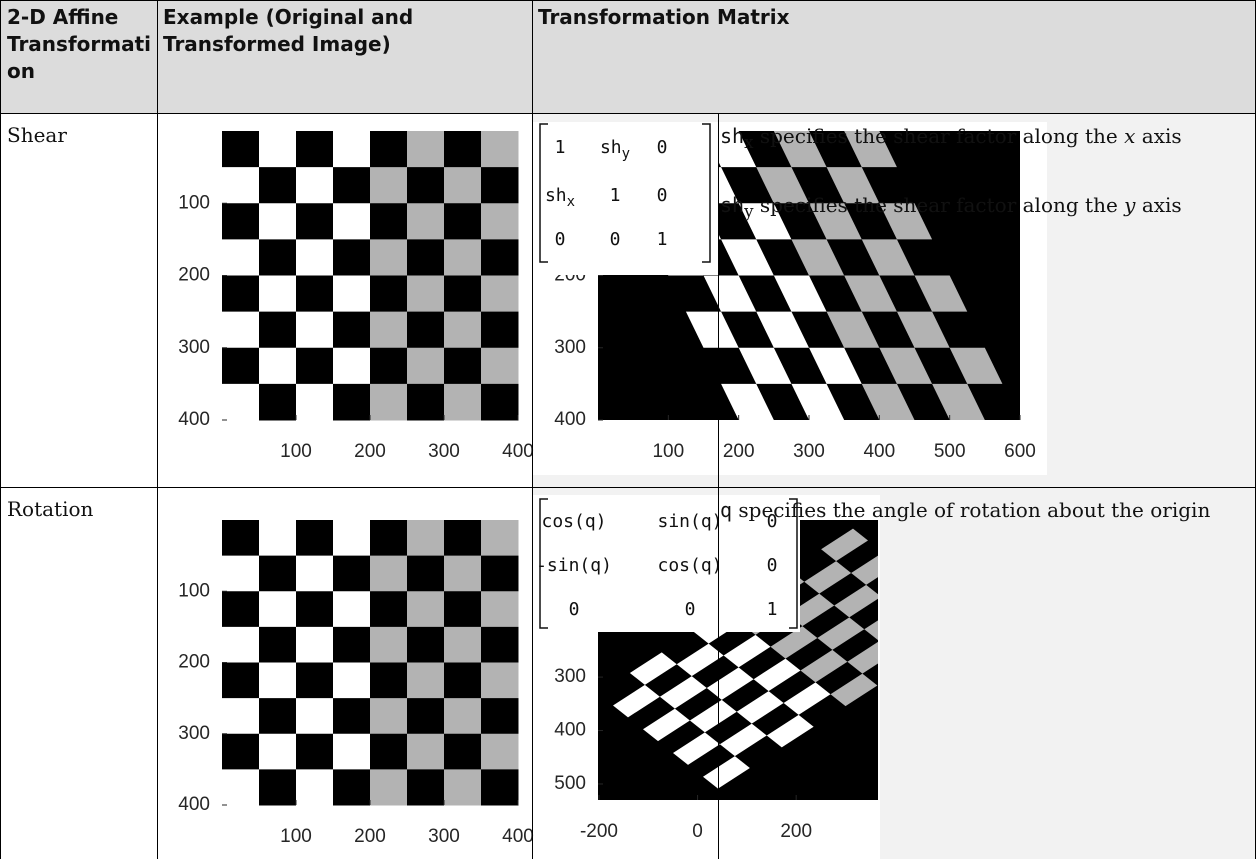 The width and height of the screenshot is (1256, 859). I want to click on matrix-entry: cos(q), so click(573, 521).